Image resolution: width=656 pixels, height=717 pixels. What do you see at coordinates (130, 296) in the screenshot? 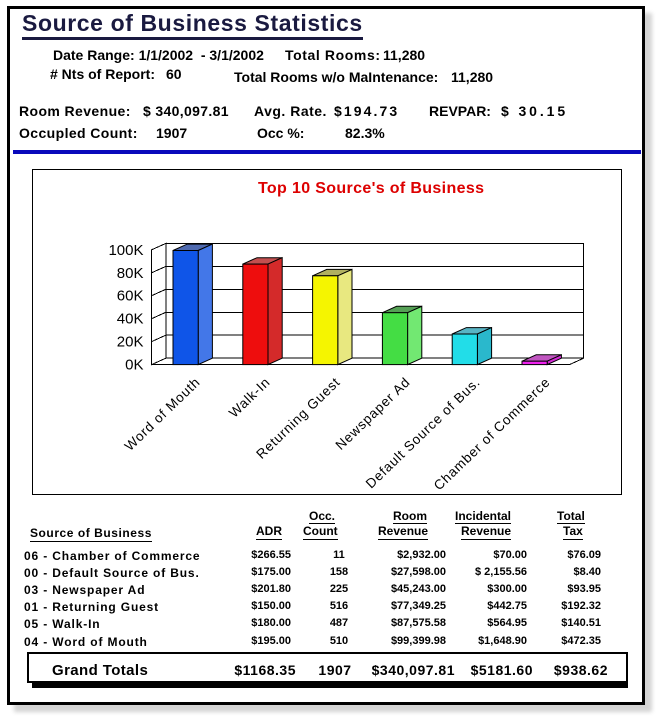
I see `svg-text: 60K` at bounding box center [130, 296].